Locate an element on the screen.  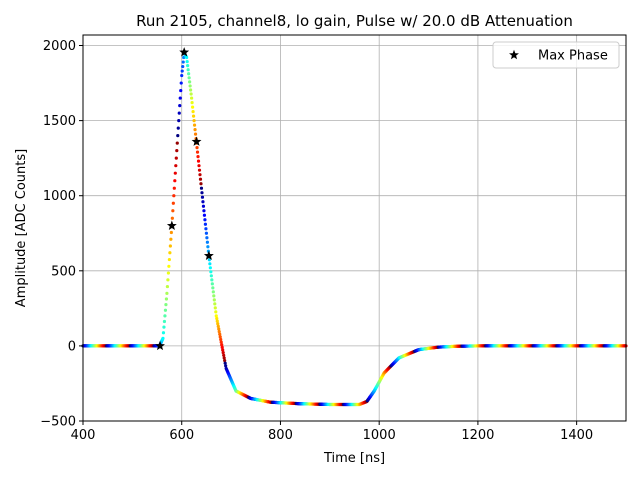
legend: Max Phase is located at coordinates (556, 55).